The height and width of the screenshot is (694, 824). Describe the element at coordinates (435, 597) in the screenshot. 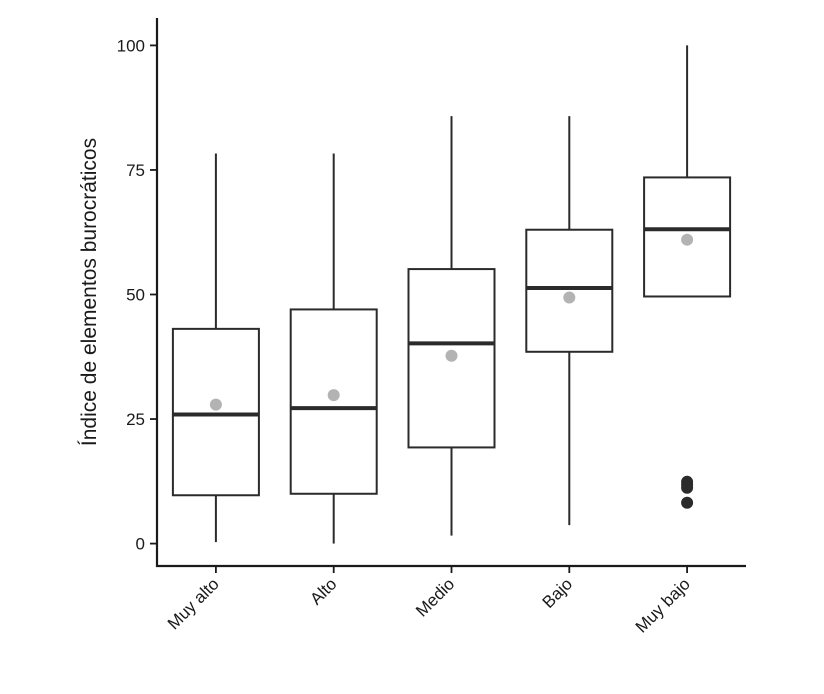

I see `x-tick-label: Medio` at that location.